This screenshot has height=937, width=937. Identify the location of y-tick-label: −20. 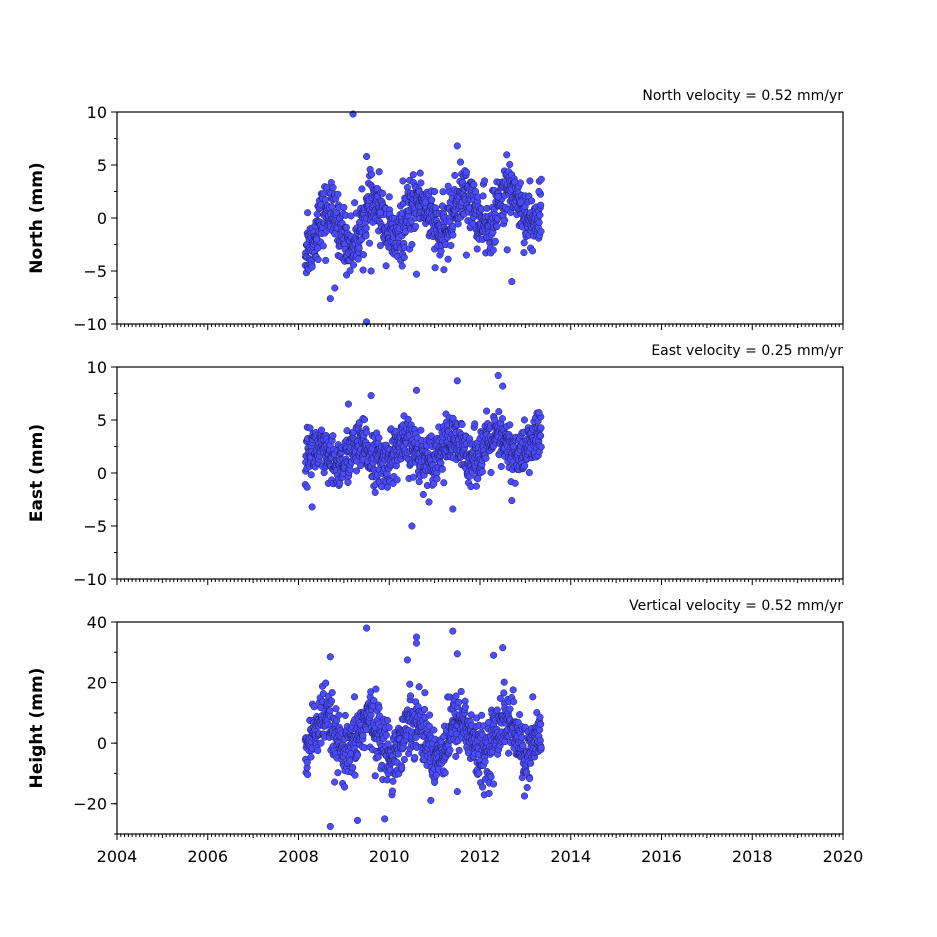
(90, 804).